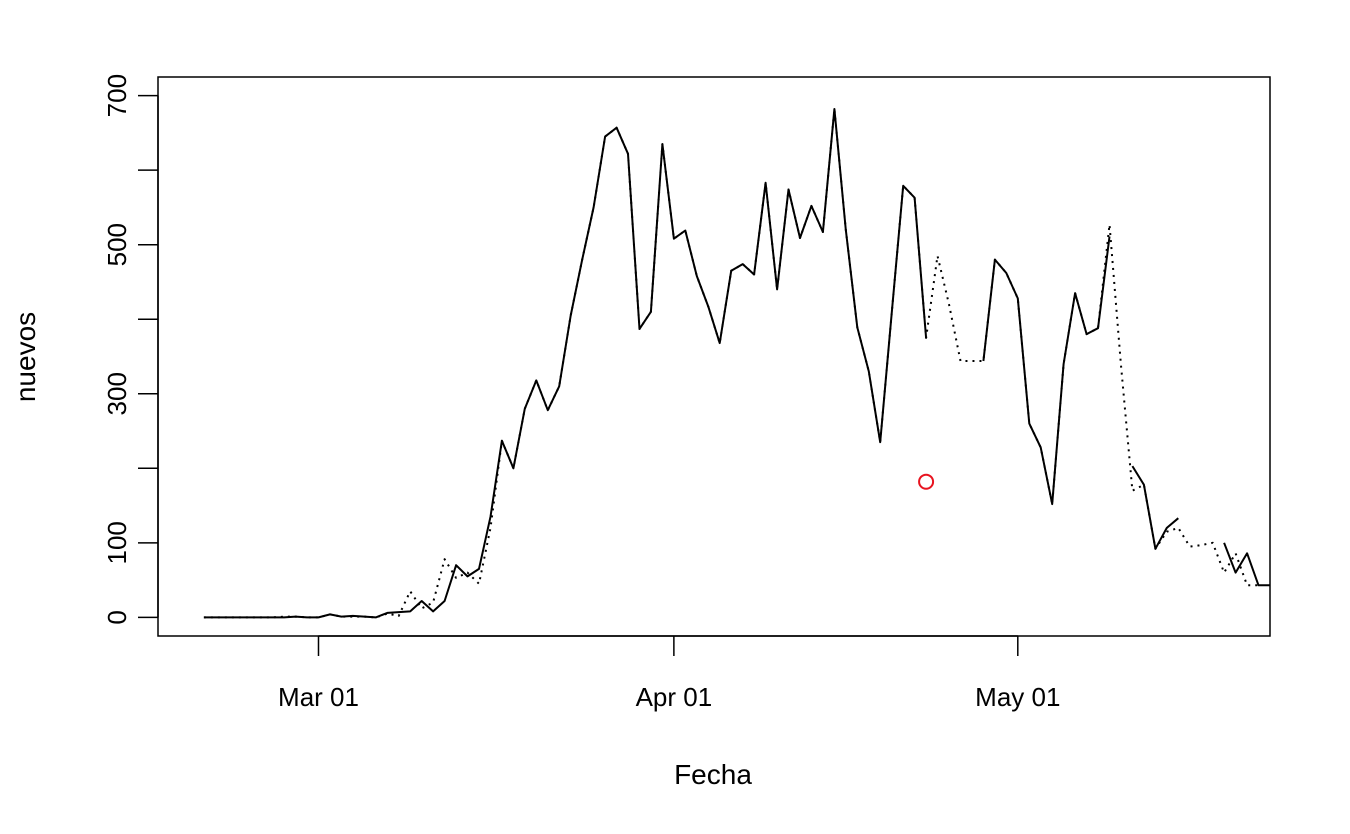 This screenshot has width=1350, height=834. I want to click on x-axis-title: Fecha, so click(713, 774).